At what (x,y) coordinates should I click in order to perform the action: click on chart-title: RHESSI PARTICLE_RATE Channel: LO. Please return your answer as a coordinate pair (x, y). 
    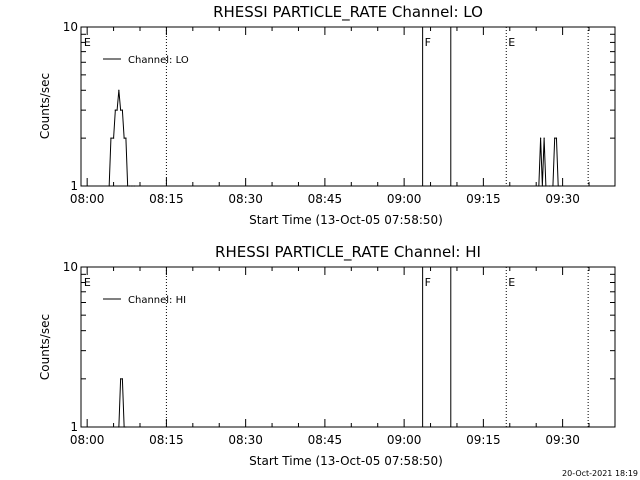
    Looking at the image, I should click on (348, 12).